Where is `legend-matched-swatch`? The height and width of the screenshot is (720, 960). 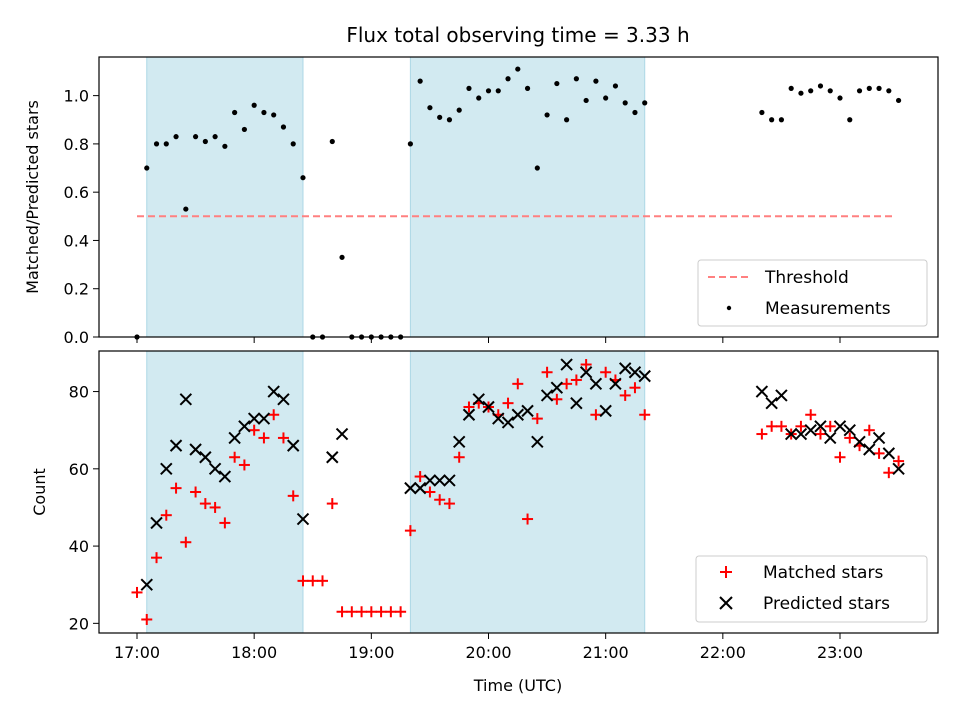
legend-matched-swatch is located at coordinates (726, 572).